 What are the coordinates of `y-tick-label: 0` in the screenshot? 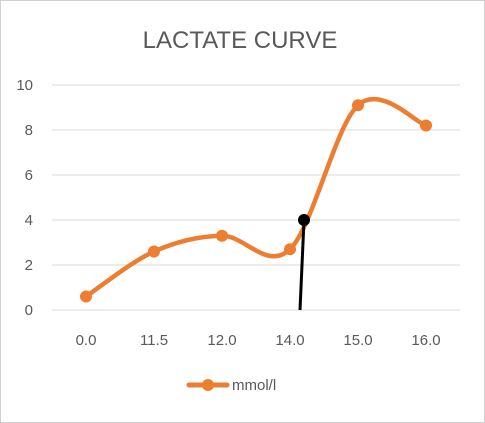 It's located at (29, 310).